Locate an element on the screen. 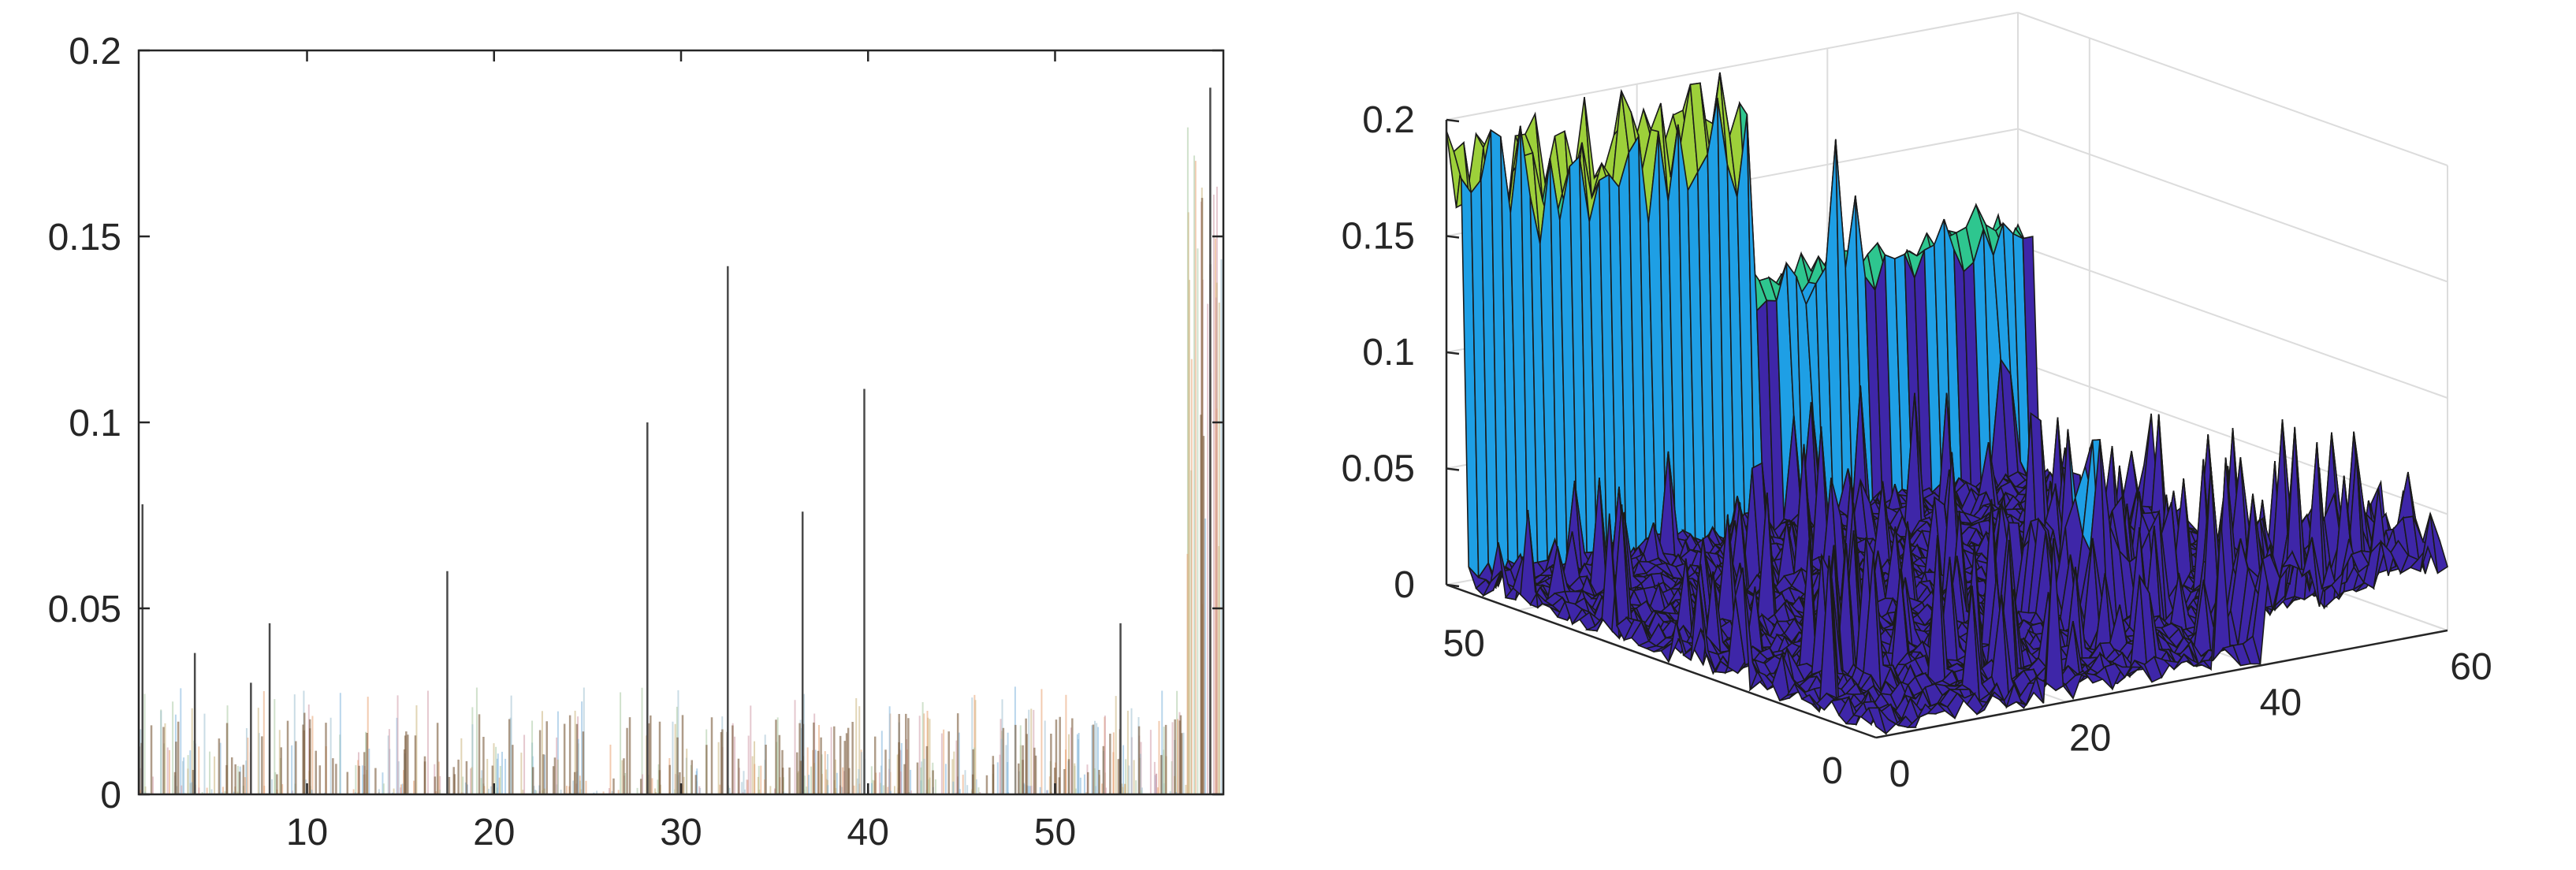  surface-cell is located at coordinates (2438, 543).